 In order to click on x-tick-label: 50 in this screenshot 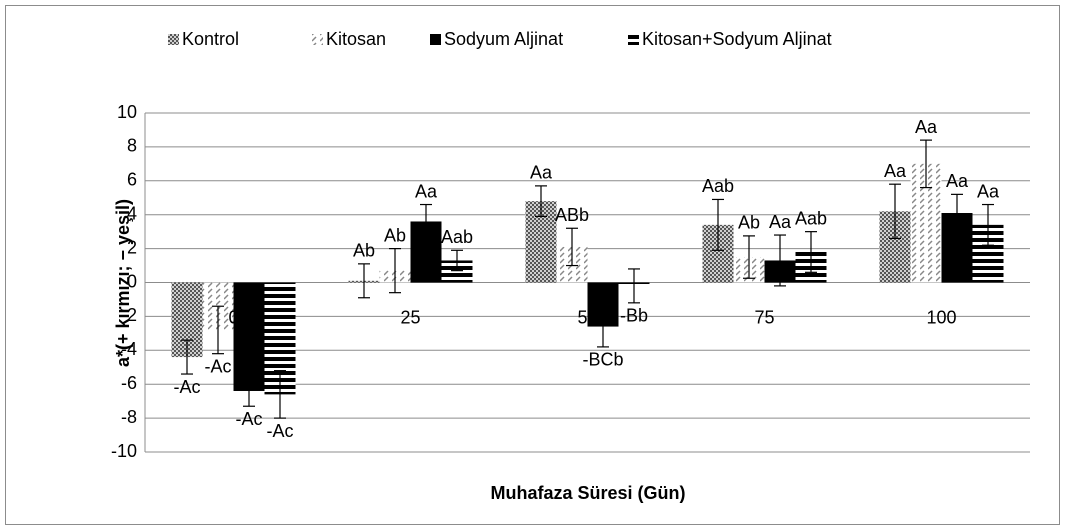, I will do `click(587, 317)`.